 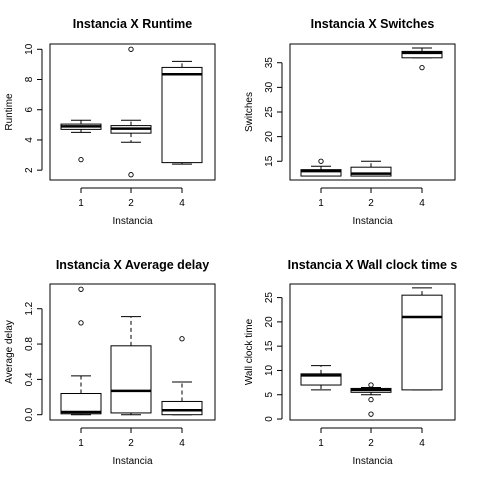 What do you see at coordinates (269, 419) in the screenshot?
I see `y-tick-label: 0` at bounding box center [269, 419].